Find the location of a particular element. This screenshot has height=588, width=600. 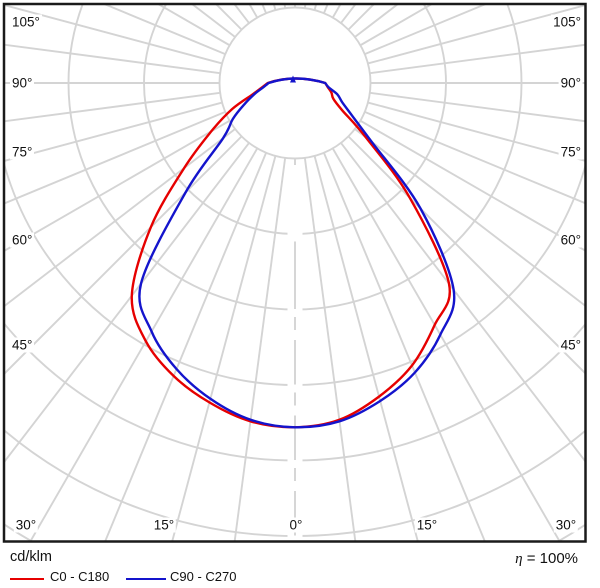

angle-label-bottom-30r: 30° is located at coordinates (566, 525).